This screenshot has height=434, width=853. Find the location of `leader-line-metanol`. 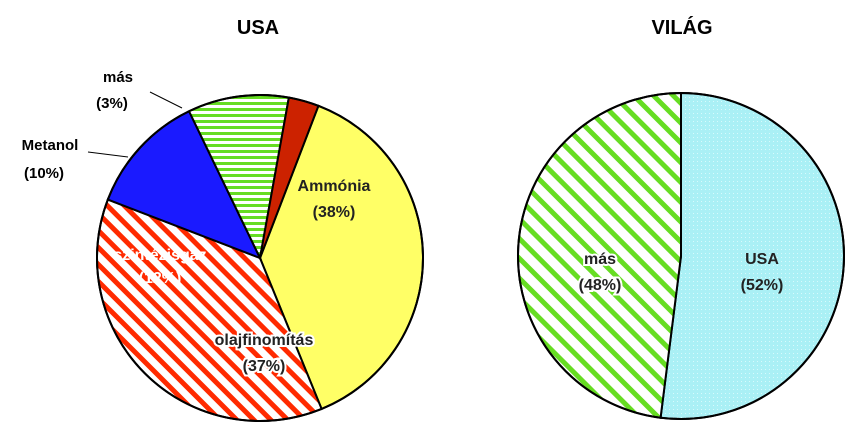

leader-line-metanol is located at coordinates (108, 154).